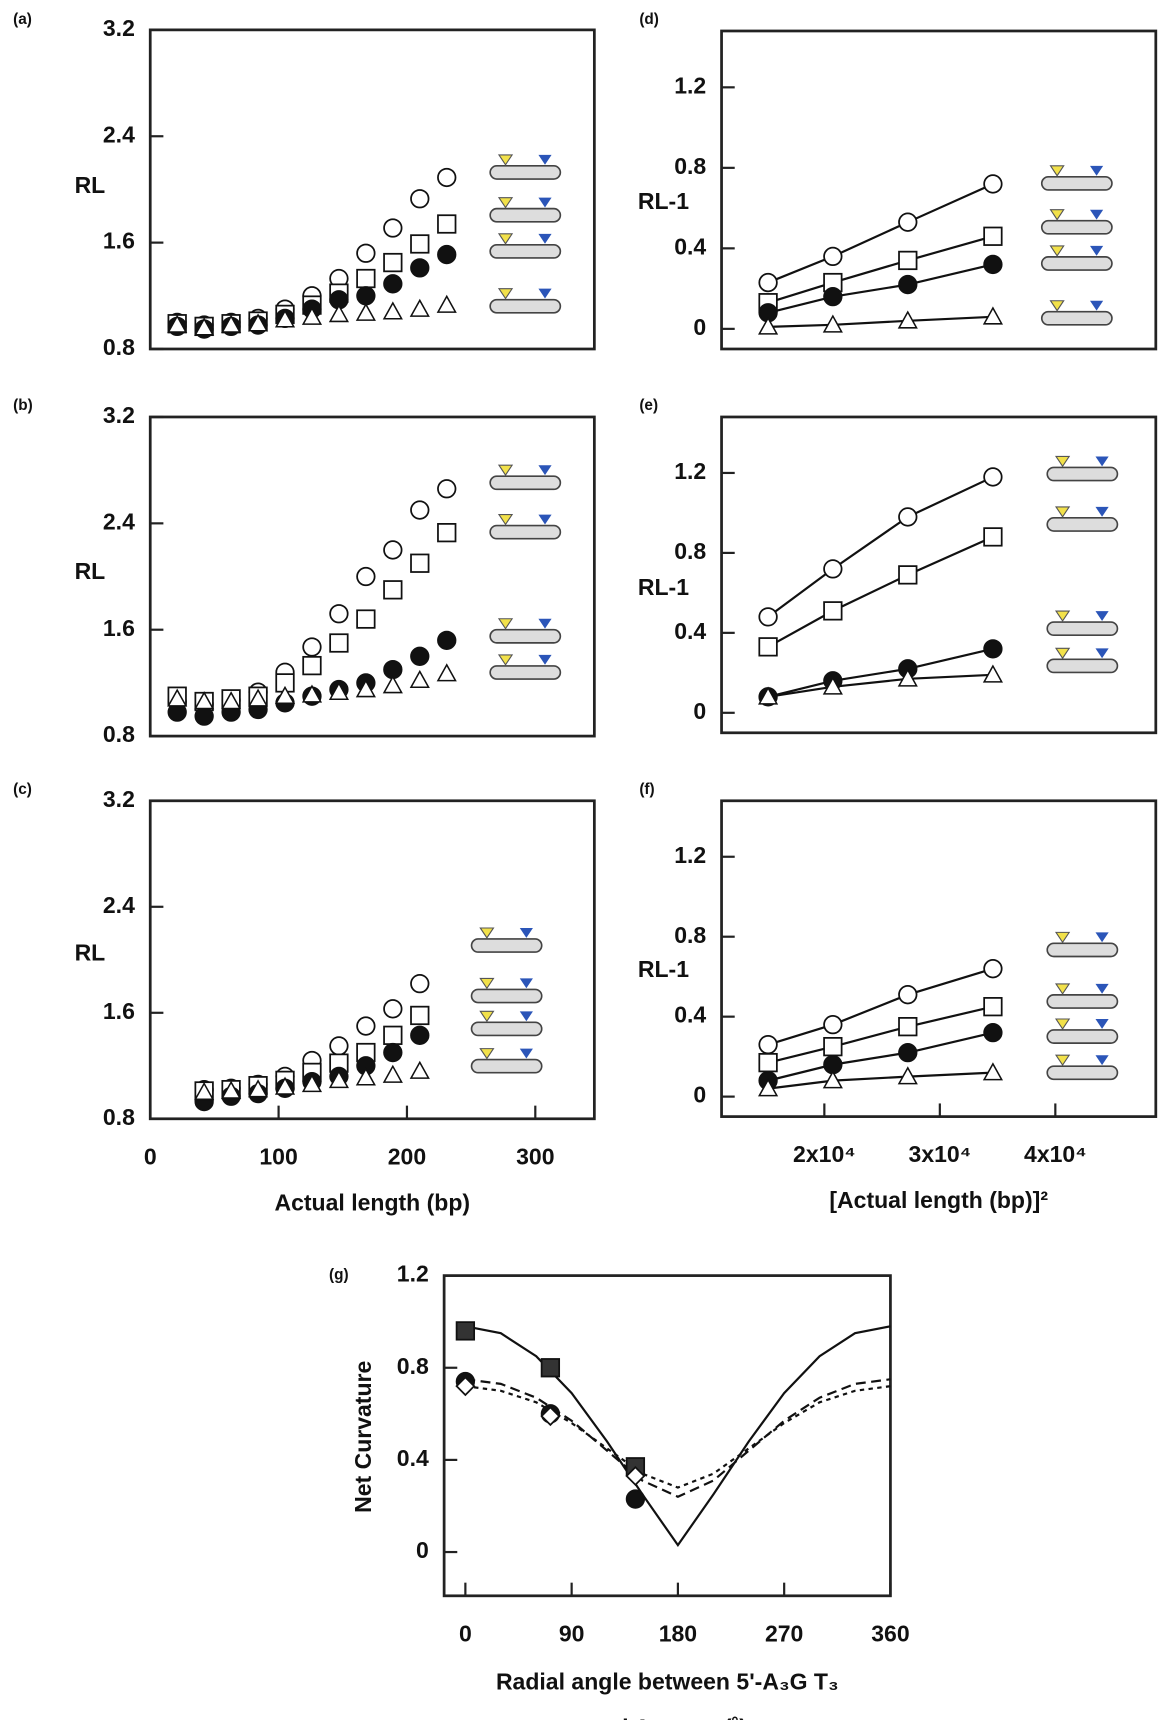  Describe the element at coordinates (372, 189) in the screenshot. I see `plot-frame` at that location.